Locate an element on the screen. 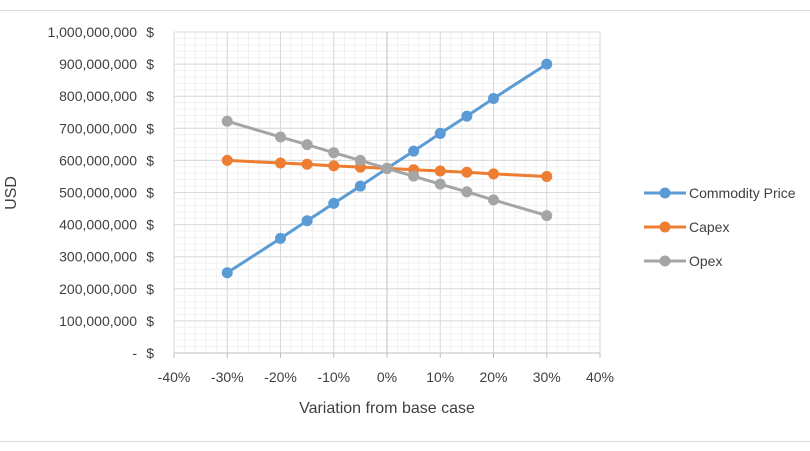 This screenshot has width=810, height=451. y-tick-label: 200,000,000 is located at coordinates (98, 289).